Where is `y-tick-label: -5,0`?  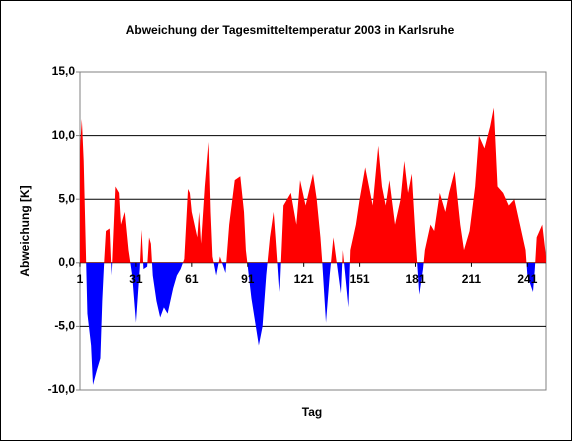
y-tick-label: -5,0 is located at coordinates (64, 326).